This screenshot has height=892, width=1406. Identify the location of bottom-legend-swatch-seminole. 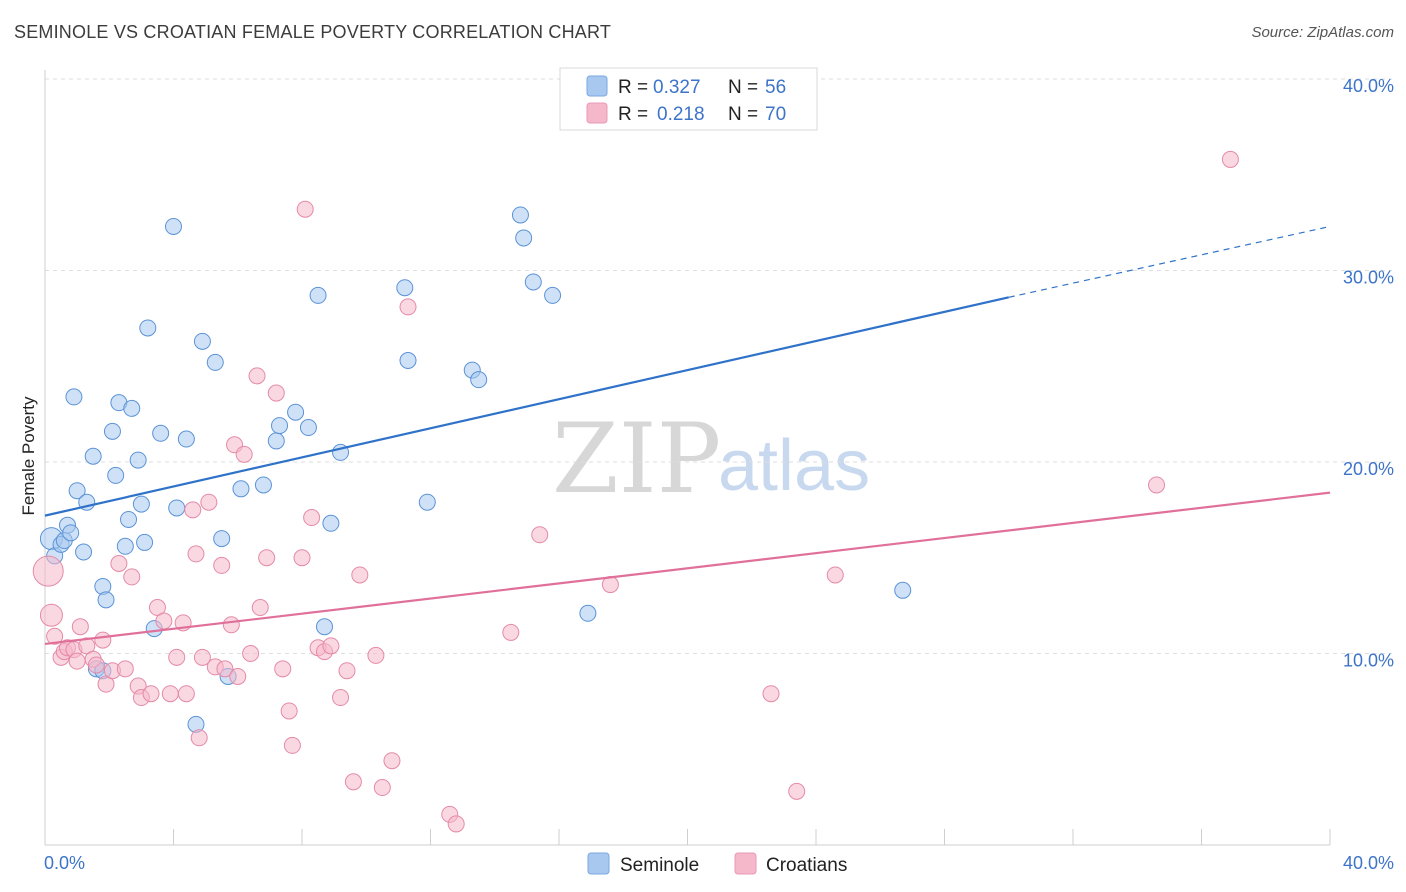
(598, 863).